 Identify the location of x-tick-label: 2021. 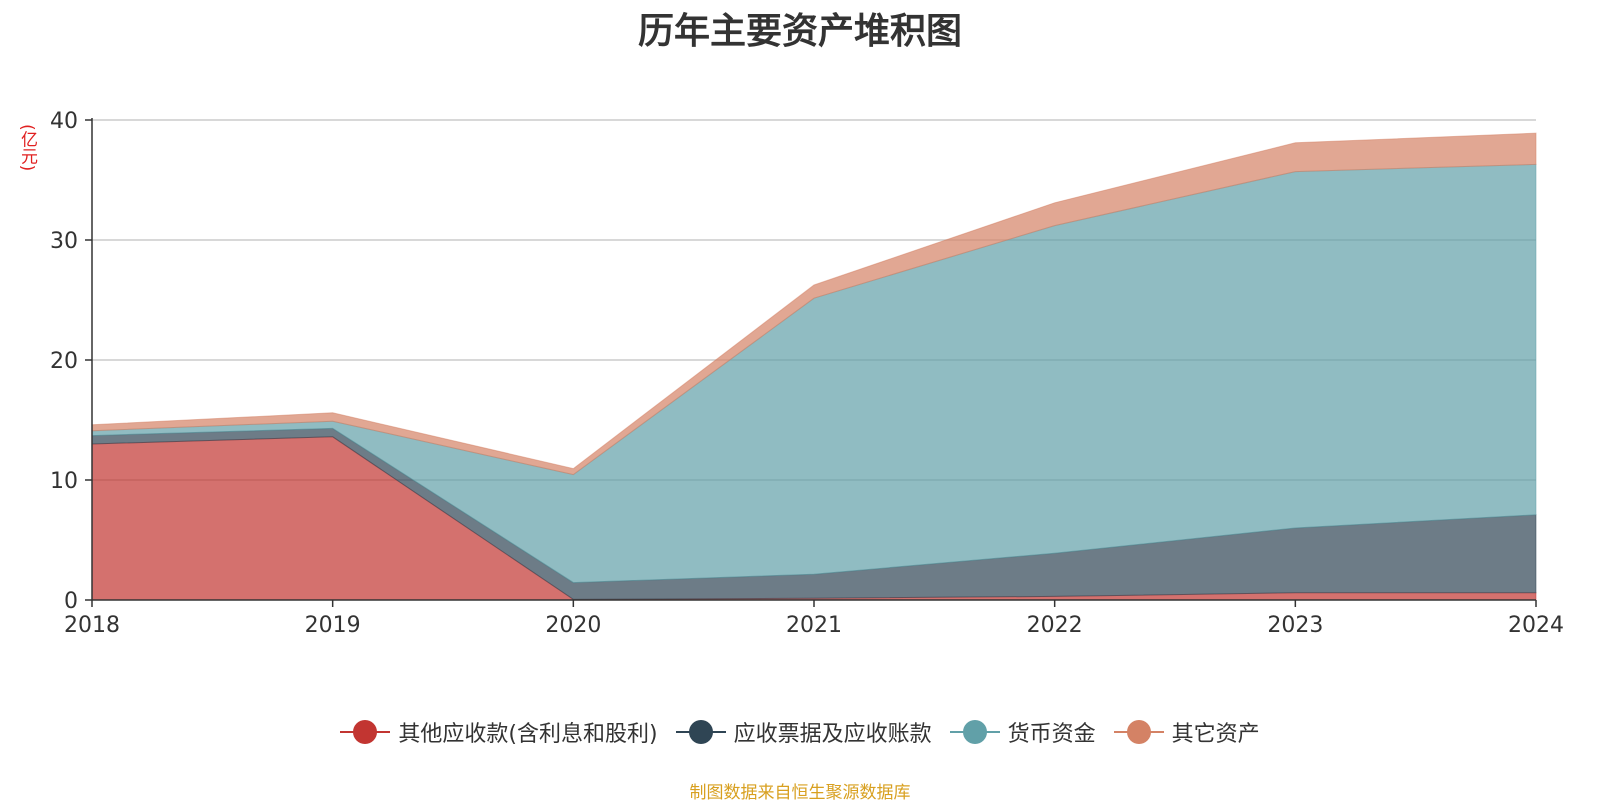
(814, 625).